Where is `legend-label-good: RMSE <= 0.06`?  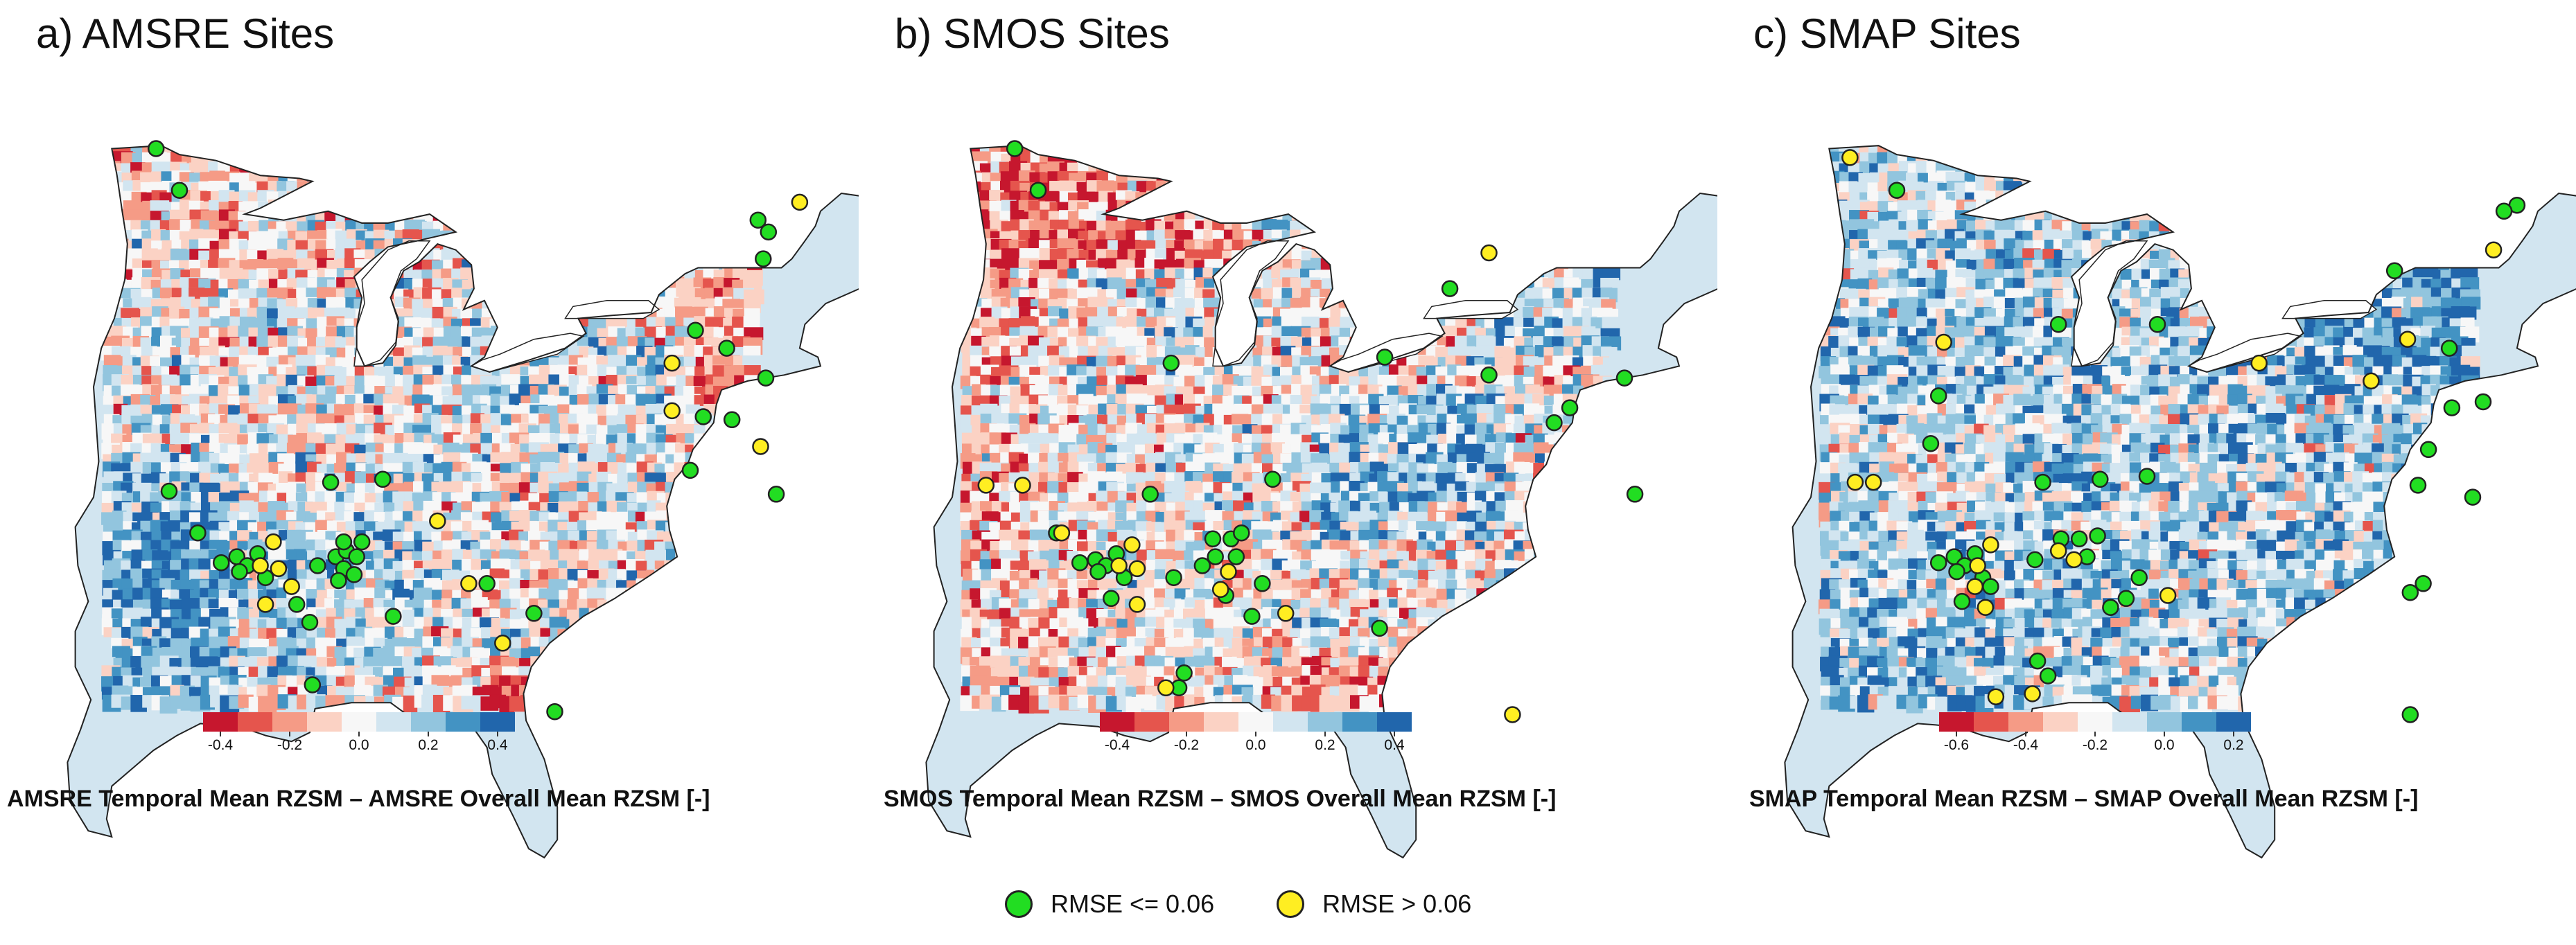 legend-label-good: RMSE <= 0.06 is located at coordinates (1133, 904).